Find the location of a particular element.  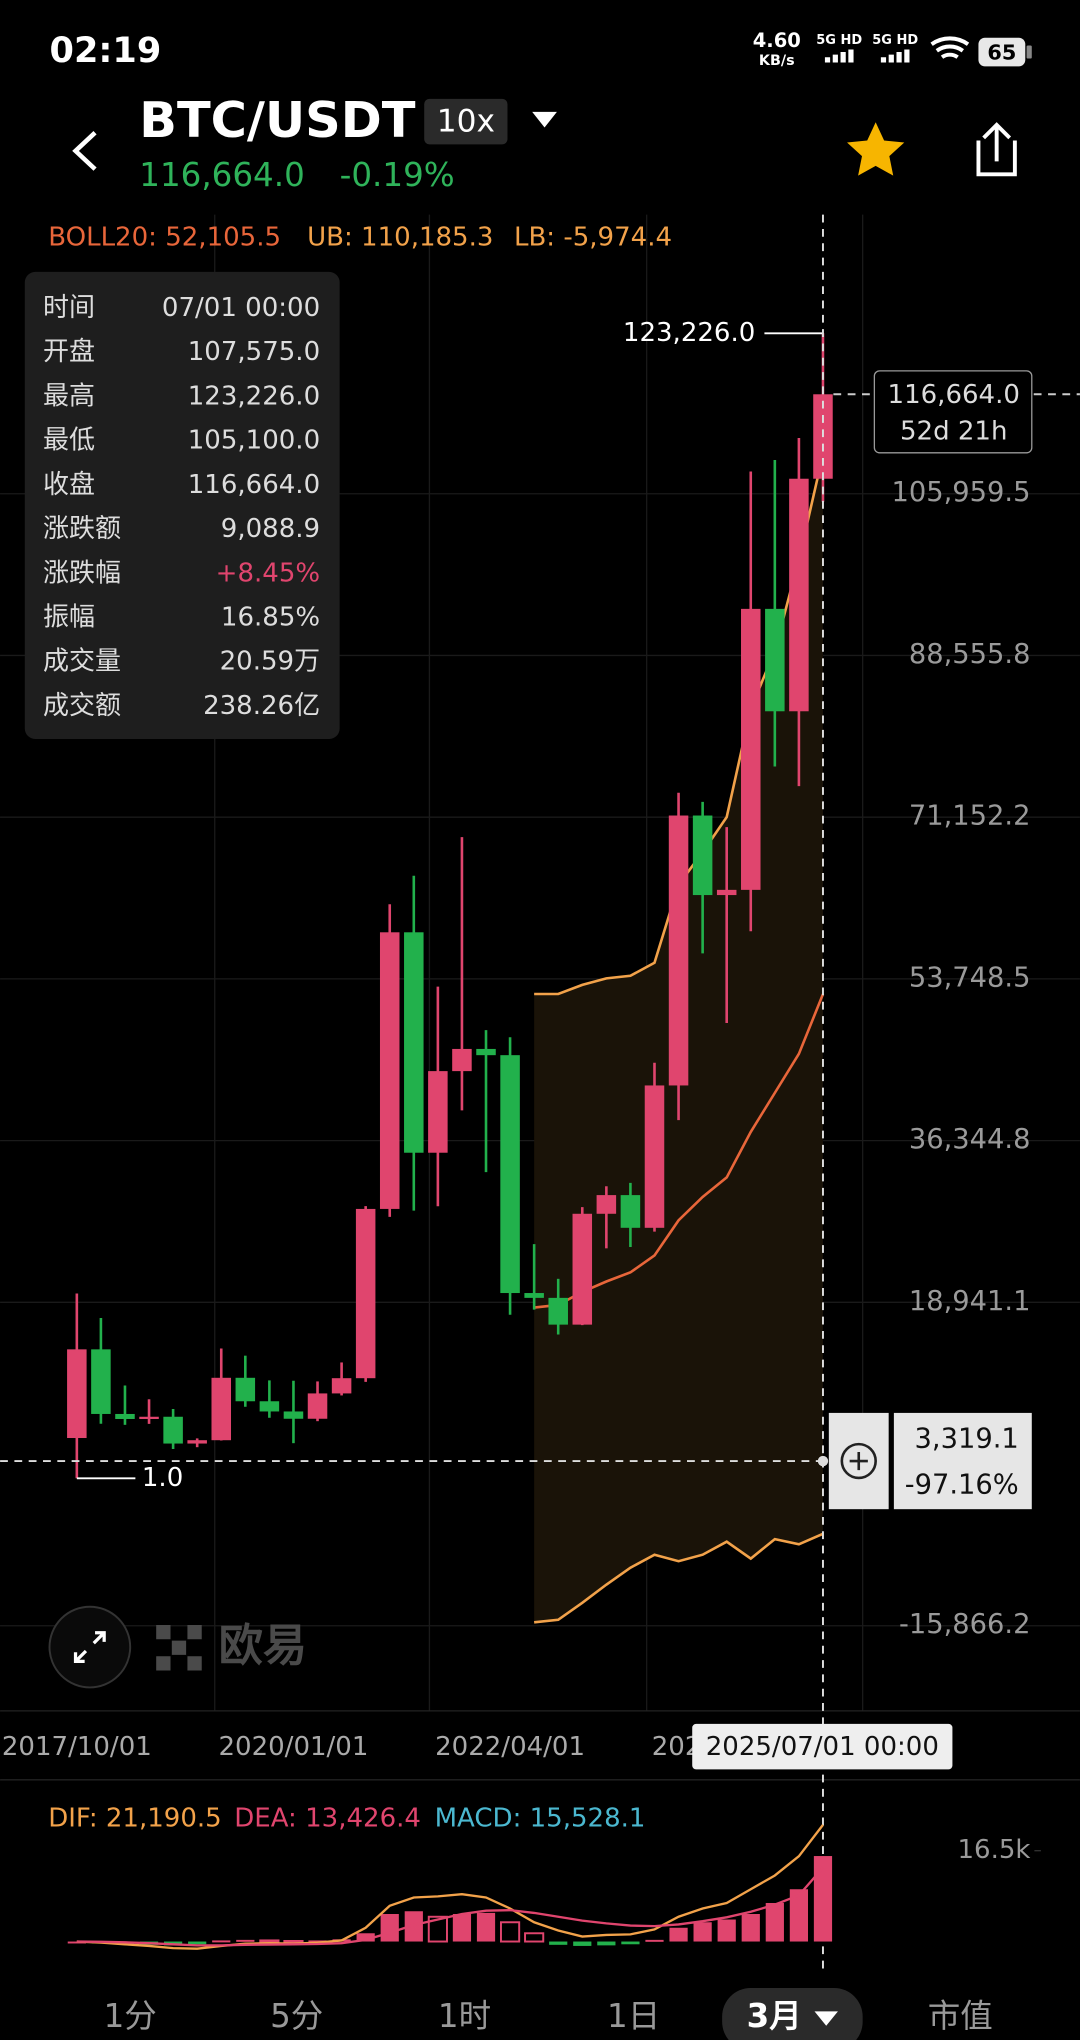

info-label: 开盘 is located at coordinates (69, 352).